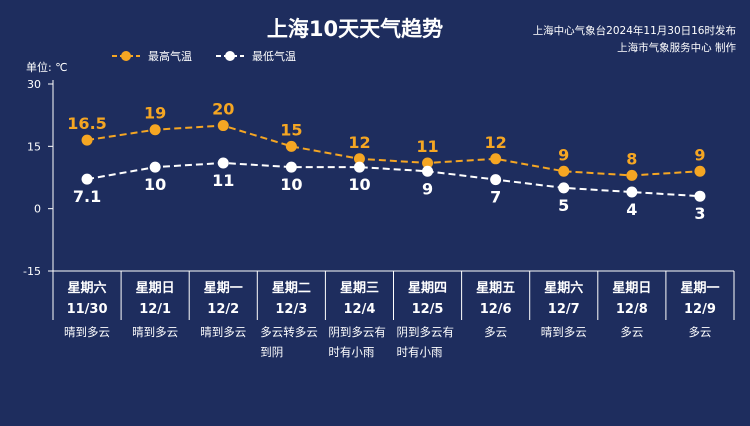 This screenshot has width=750, height=426. I want to click on date-label: 12/2, so click(223, 309).